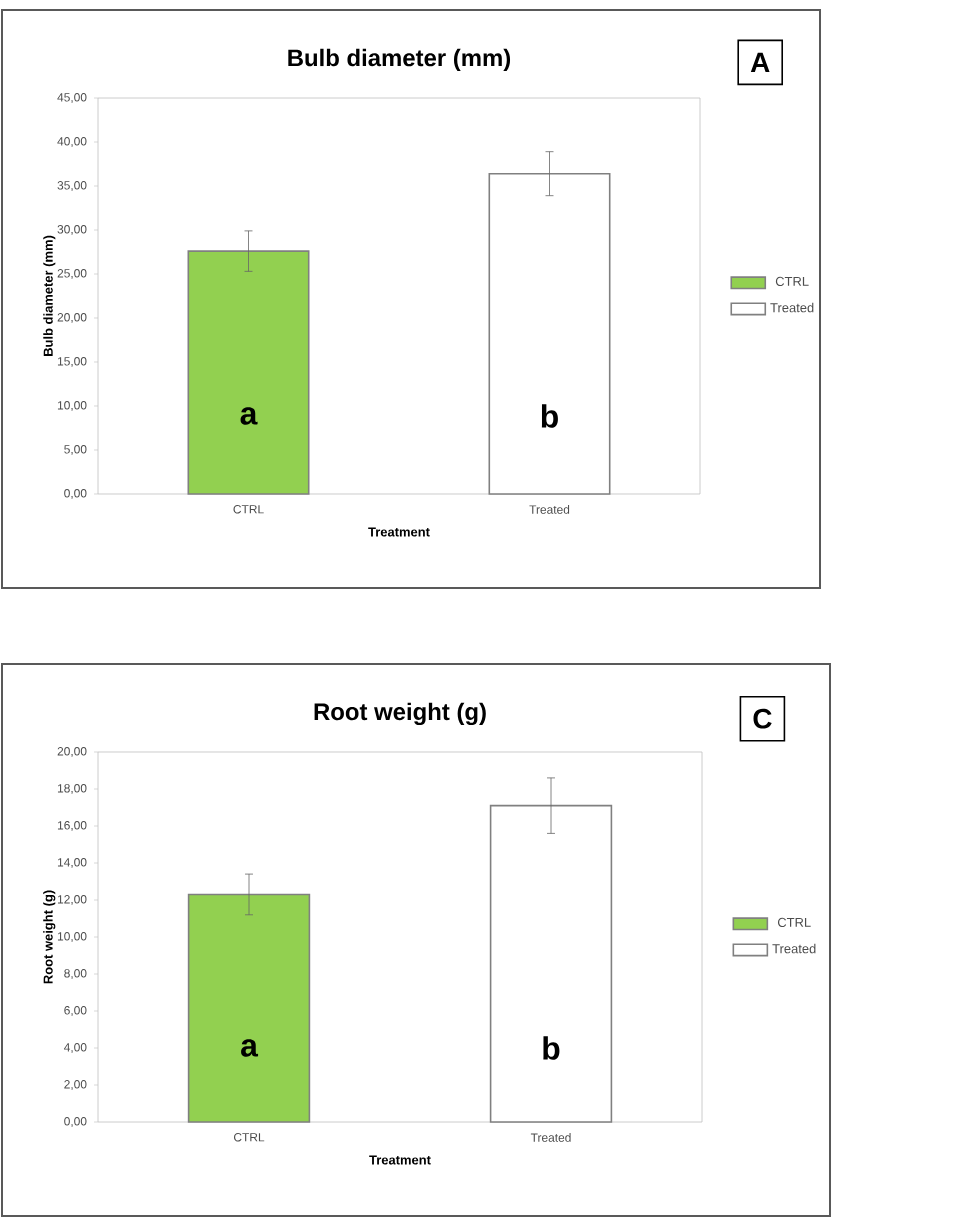  What do you see at coordinates (399, 60) in the screenshot?
I see `chart-title: Bulb diameter (mm)` at bounding box center [399, 60].